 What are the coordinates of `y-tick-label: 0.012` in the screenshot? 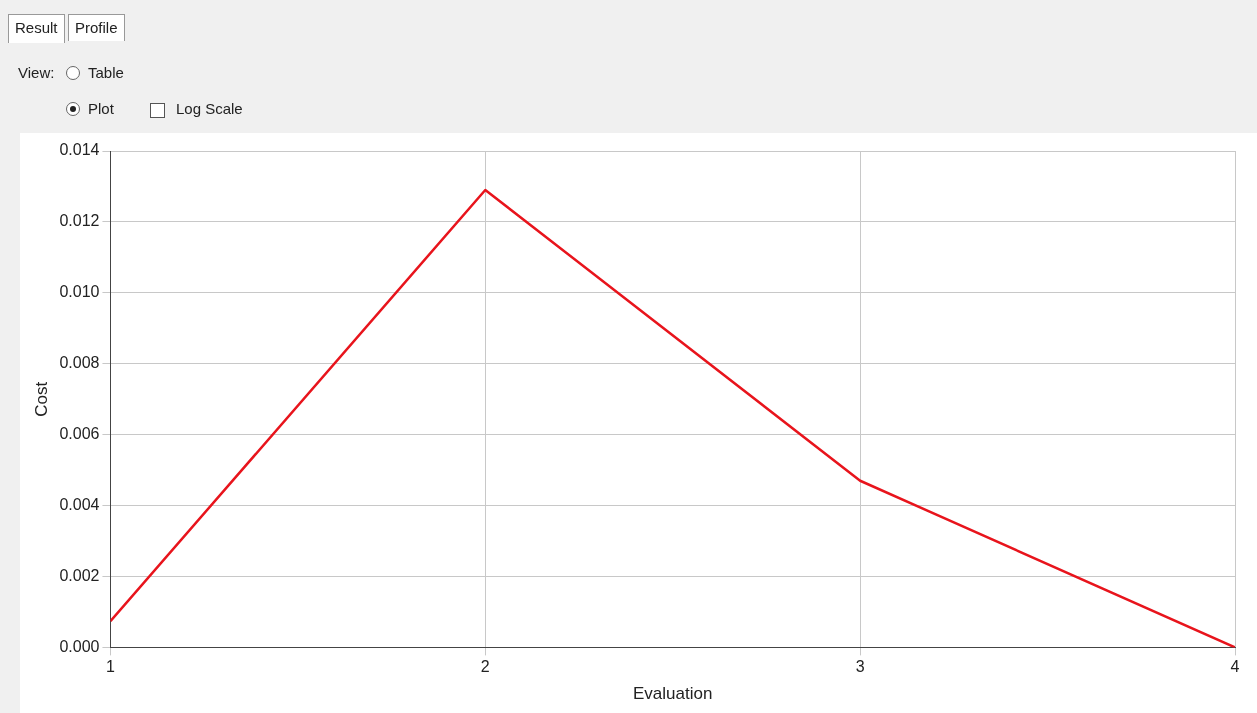 It's located at (79, 221).